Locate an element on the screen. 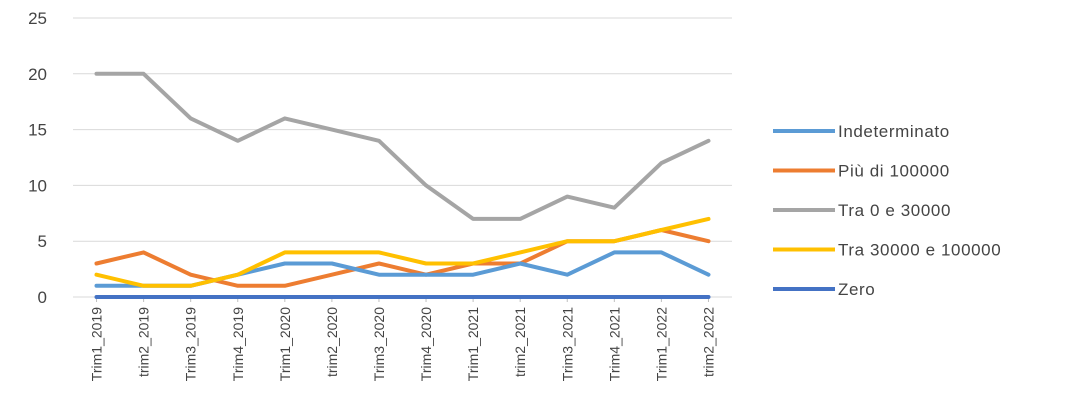 The width and height of the screenshot is (1078, 417). x-tick-label: Trim3_2020 is located at coordinates (379, 344).